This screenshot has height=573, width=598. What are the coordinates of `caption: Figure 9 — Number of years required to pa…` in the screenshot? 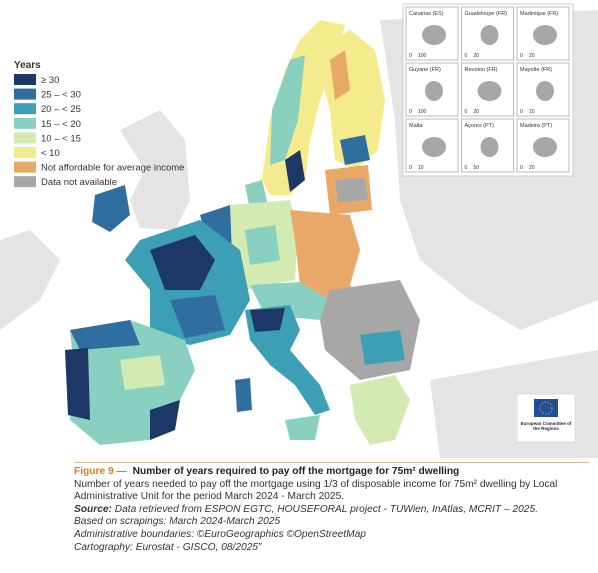 It's located at (331, 508).